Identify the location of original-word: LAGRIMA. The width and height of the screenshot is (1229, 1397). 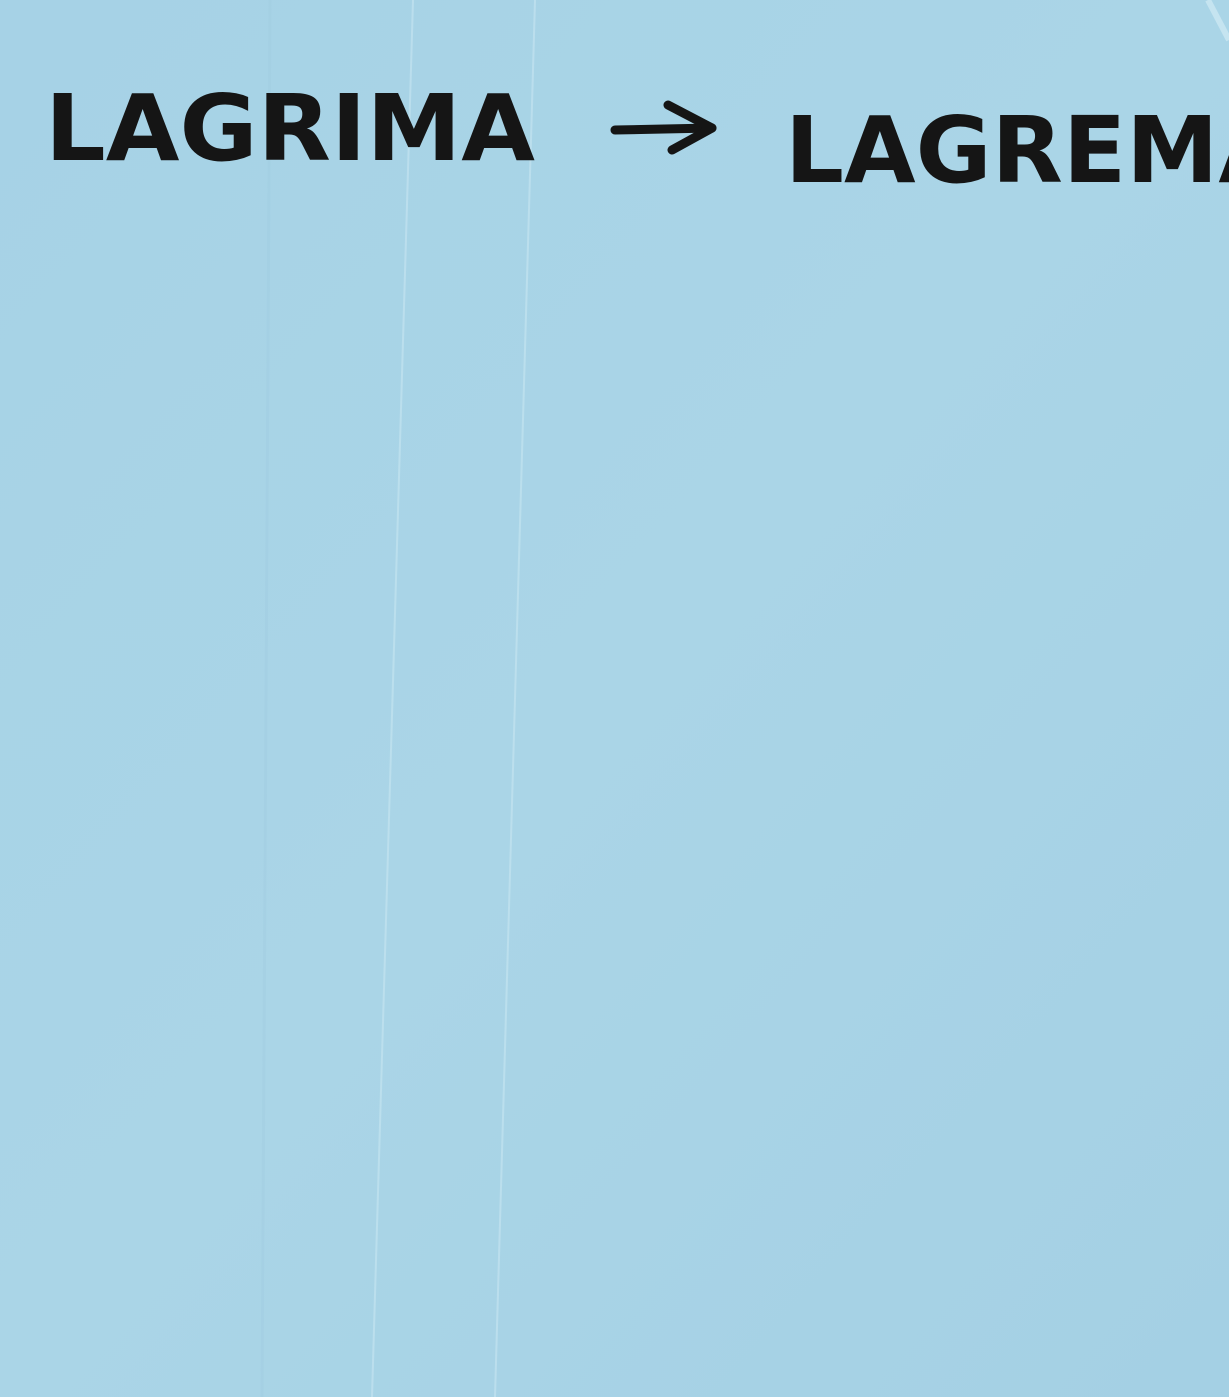
(290, 128).